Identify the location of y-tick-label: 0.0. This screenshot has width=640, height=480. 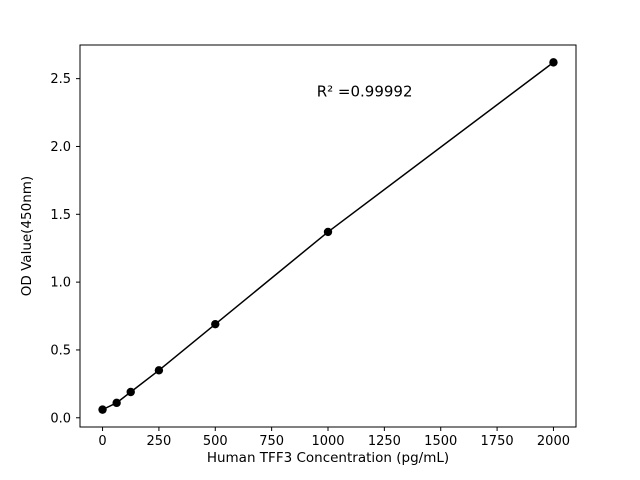
(60, 418).